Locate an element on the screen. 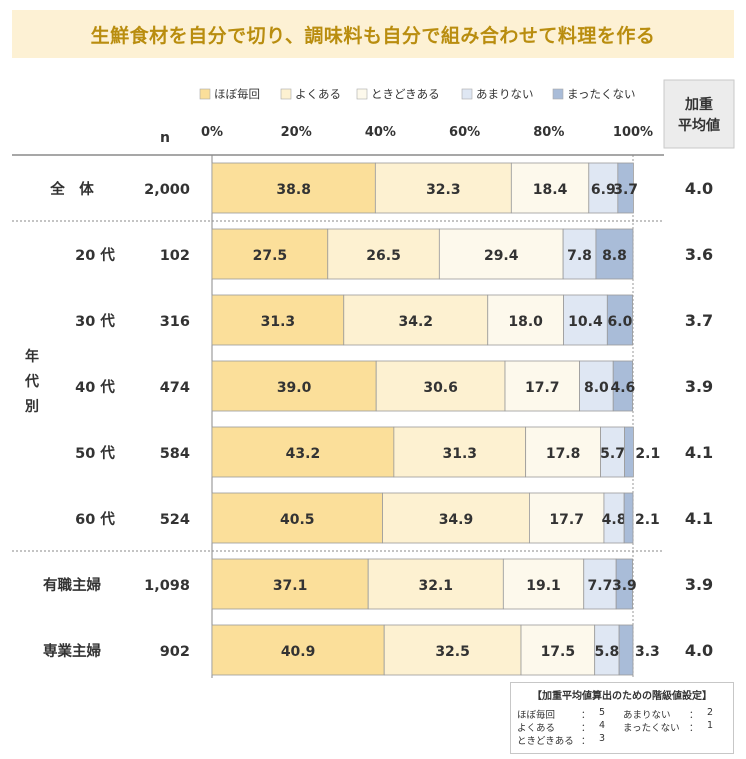 The width and height of the screenshot is (746, 759). bar-value-label: 38.8 is located at coordinates (293, 190).